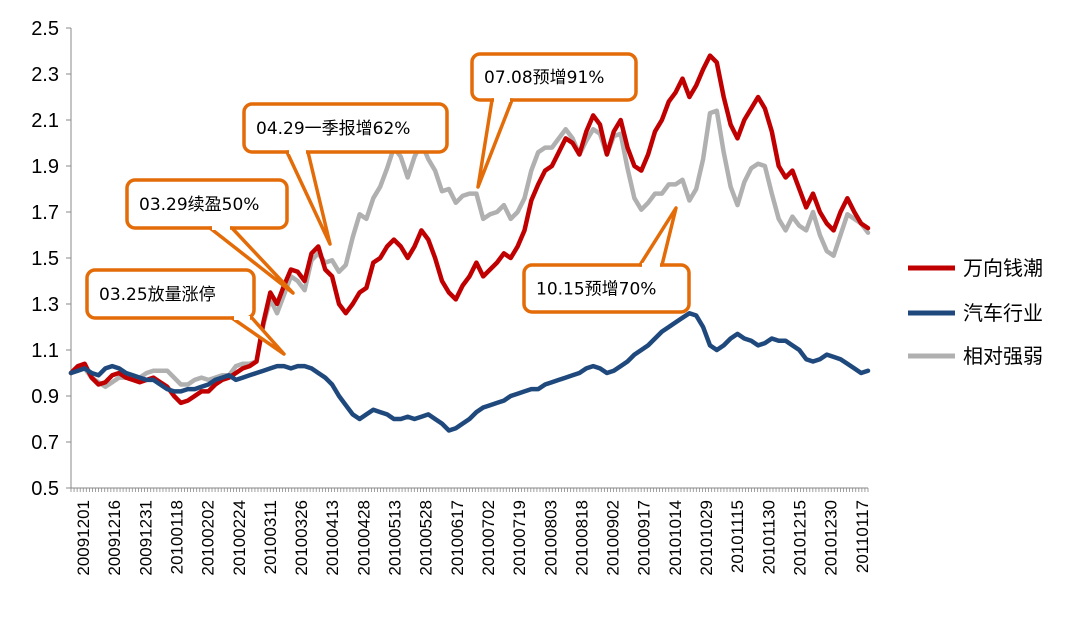 This screenshot has width=1074, height=618. I want to click on x-tick-label: 20101215, so click(799, 538).